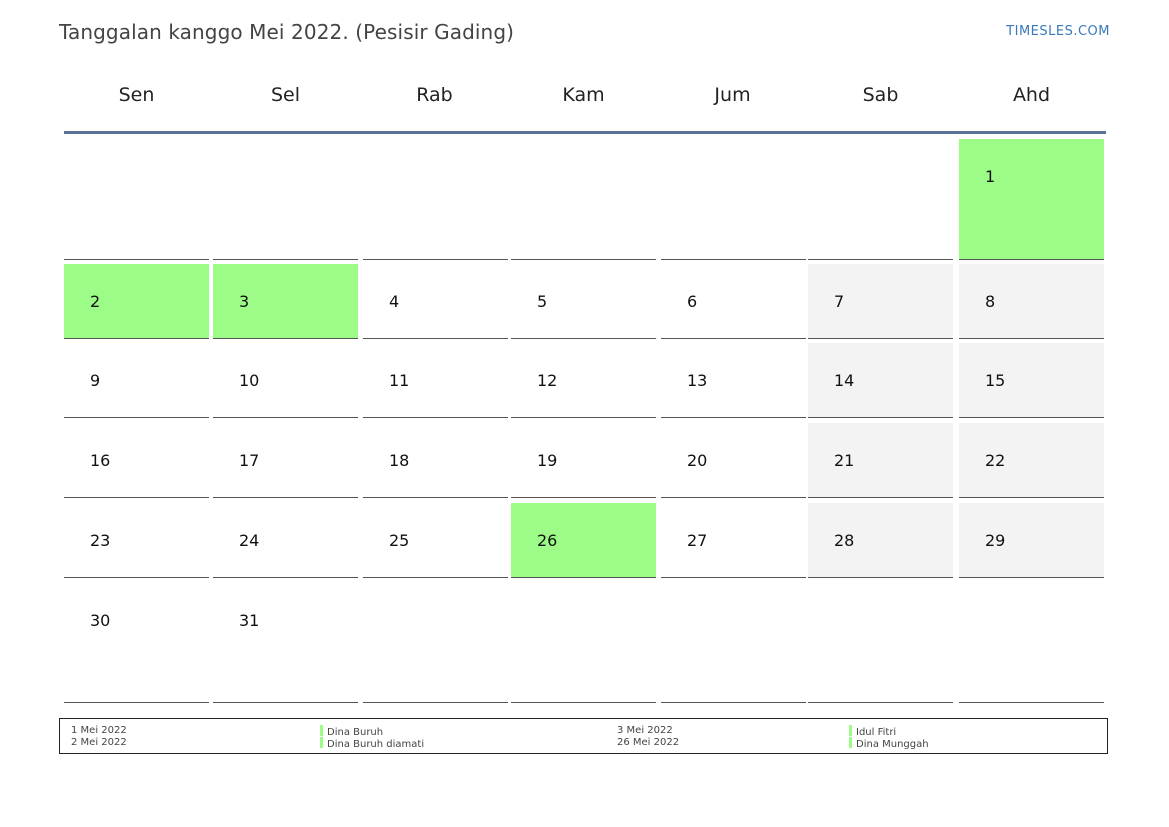  I want to click on weekday-label: Sen, so click(136, 95).